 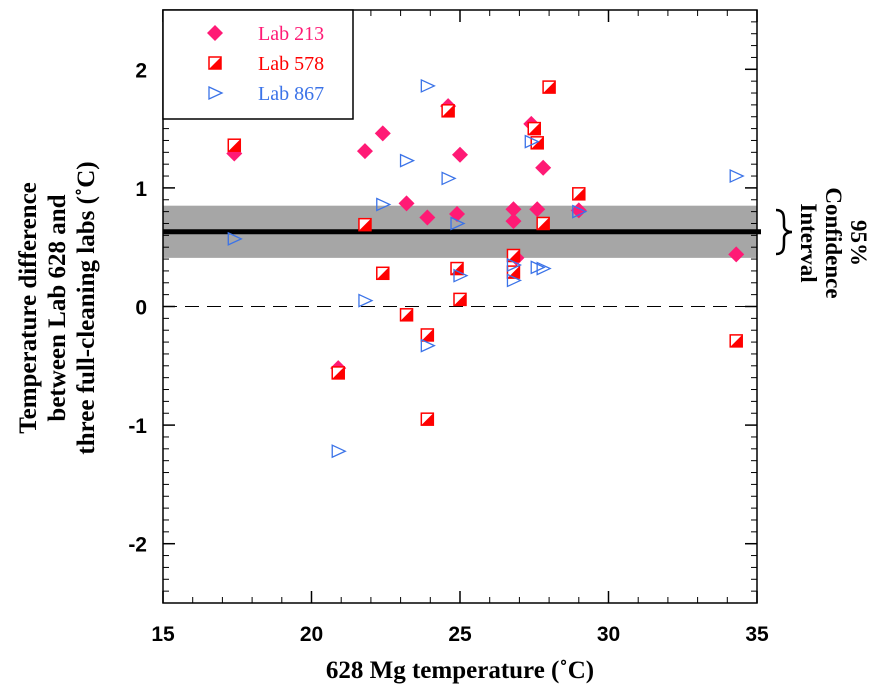 I want to click on legend-label: Lab 213, so click(x=291, y=34).